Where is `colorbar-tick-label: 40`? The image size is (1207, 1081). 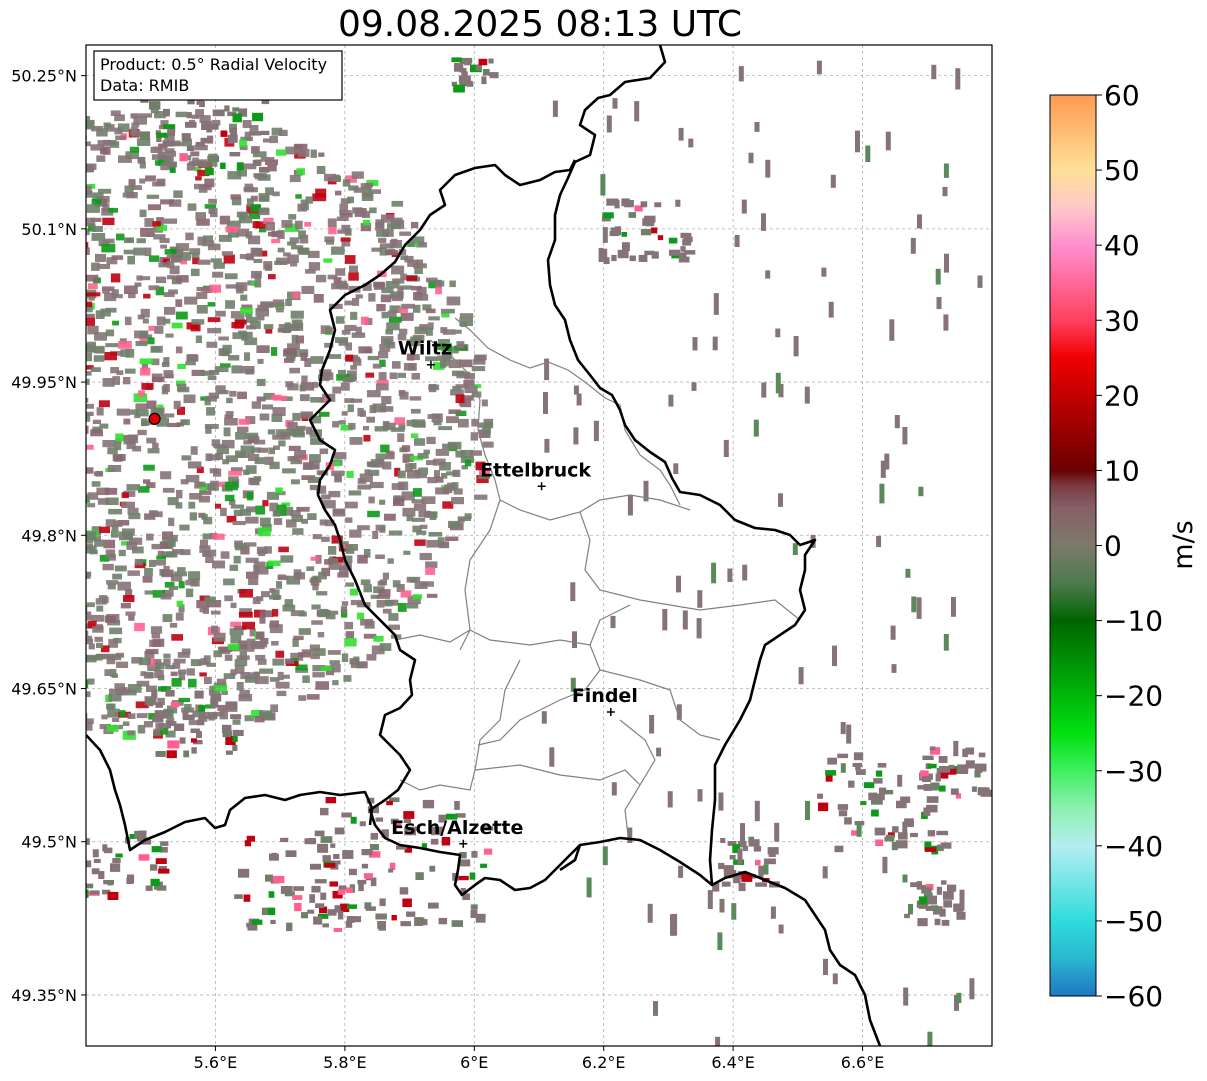 colorbar-tick-label: 40 is located at coordinates (1122, 245).